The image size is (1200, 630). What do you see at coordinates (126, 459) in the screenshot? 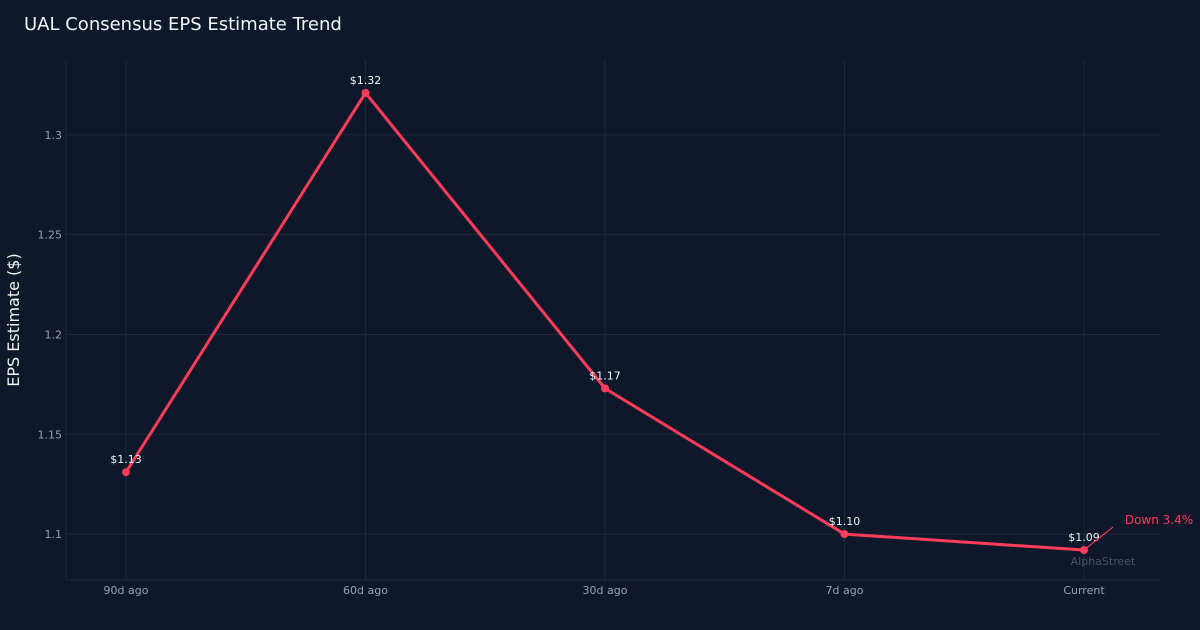
I see `data-label: $1.13` at bounding box center [126, 459].